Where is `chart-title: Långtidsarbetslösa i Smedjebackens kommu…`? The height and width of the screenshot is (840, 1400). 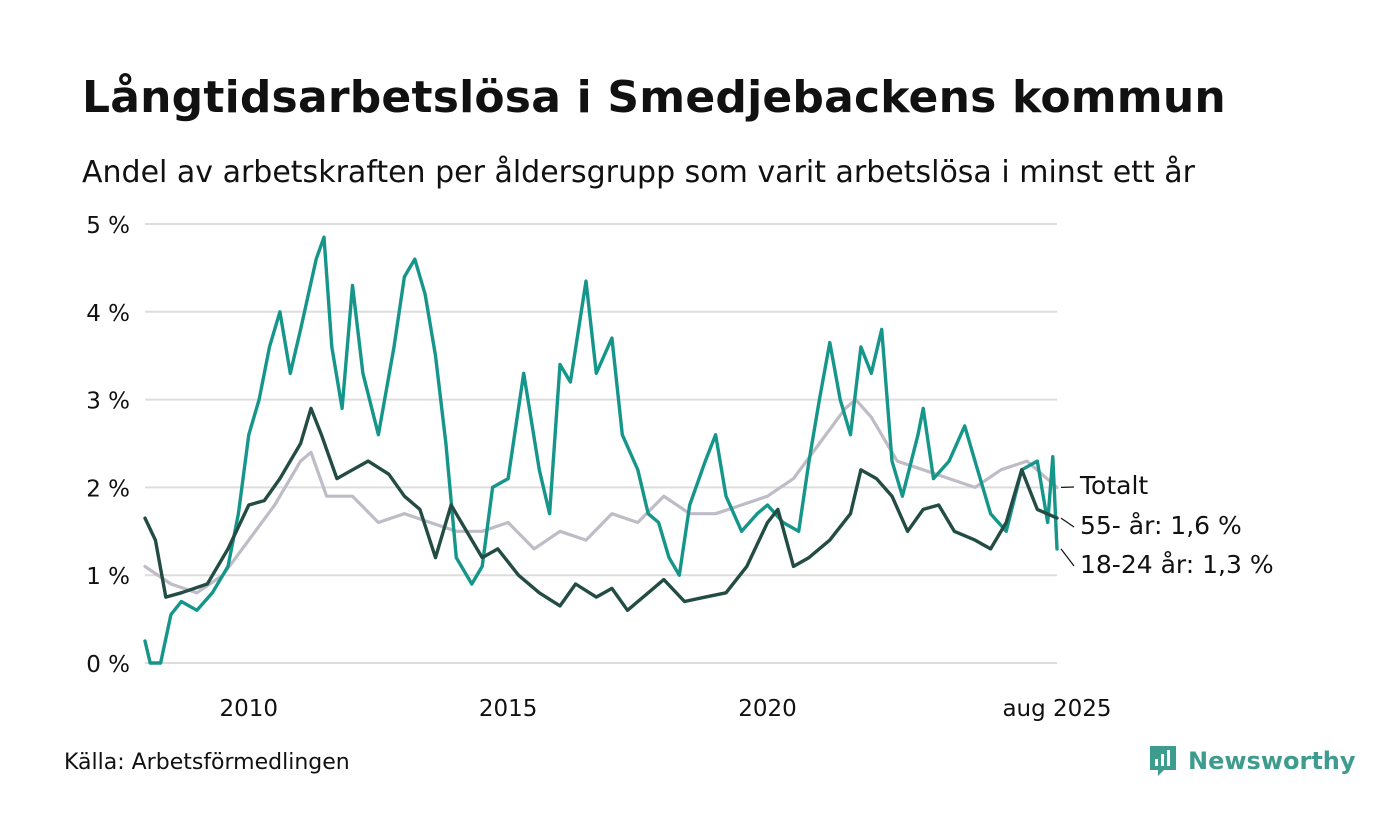 chart-title: Långtidsarbetslösa i Smedjebackens kommu… is located at coordinates (654, 97).